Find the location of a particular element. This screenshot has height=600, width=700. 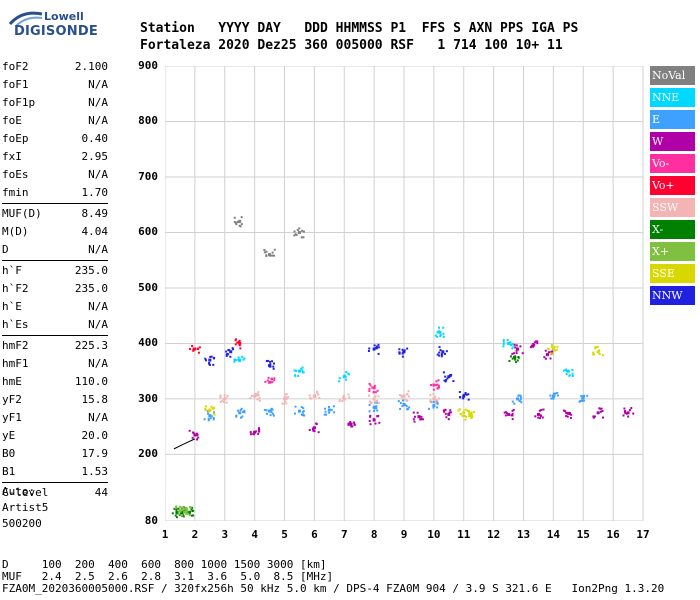

y-tick-label: 800 is located at coordinates (148, 121).